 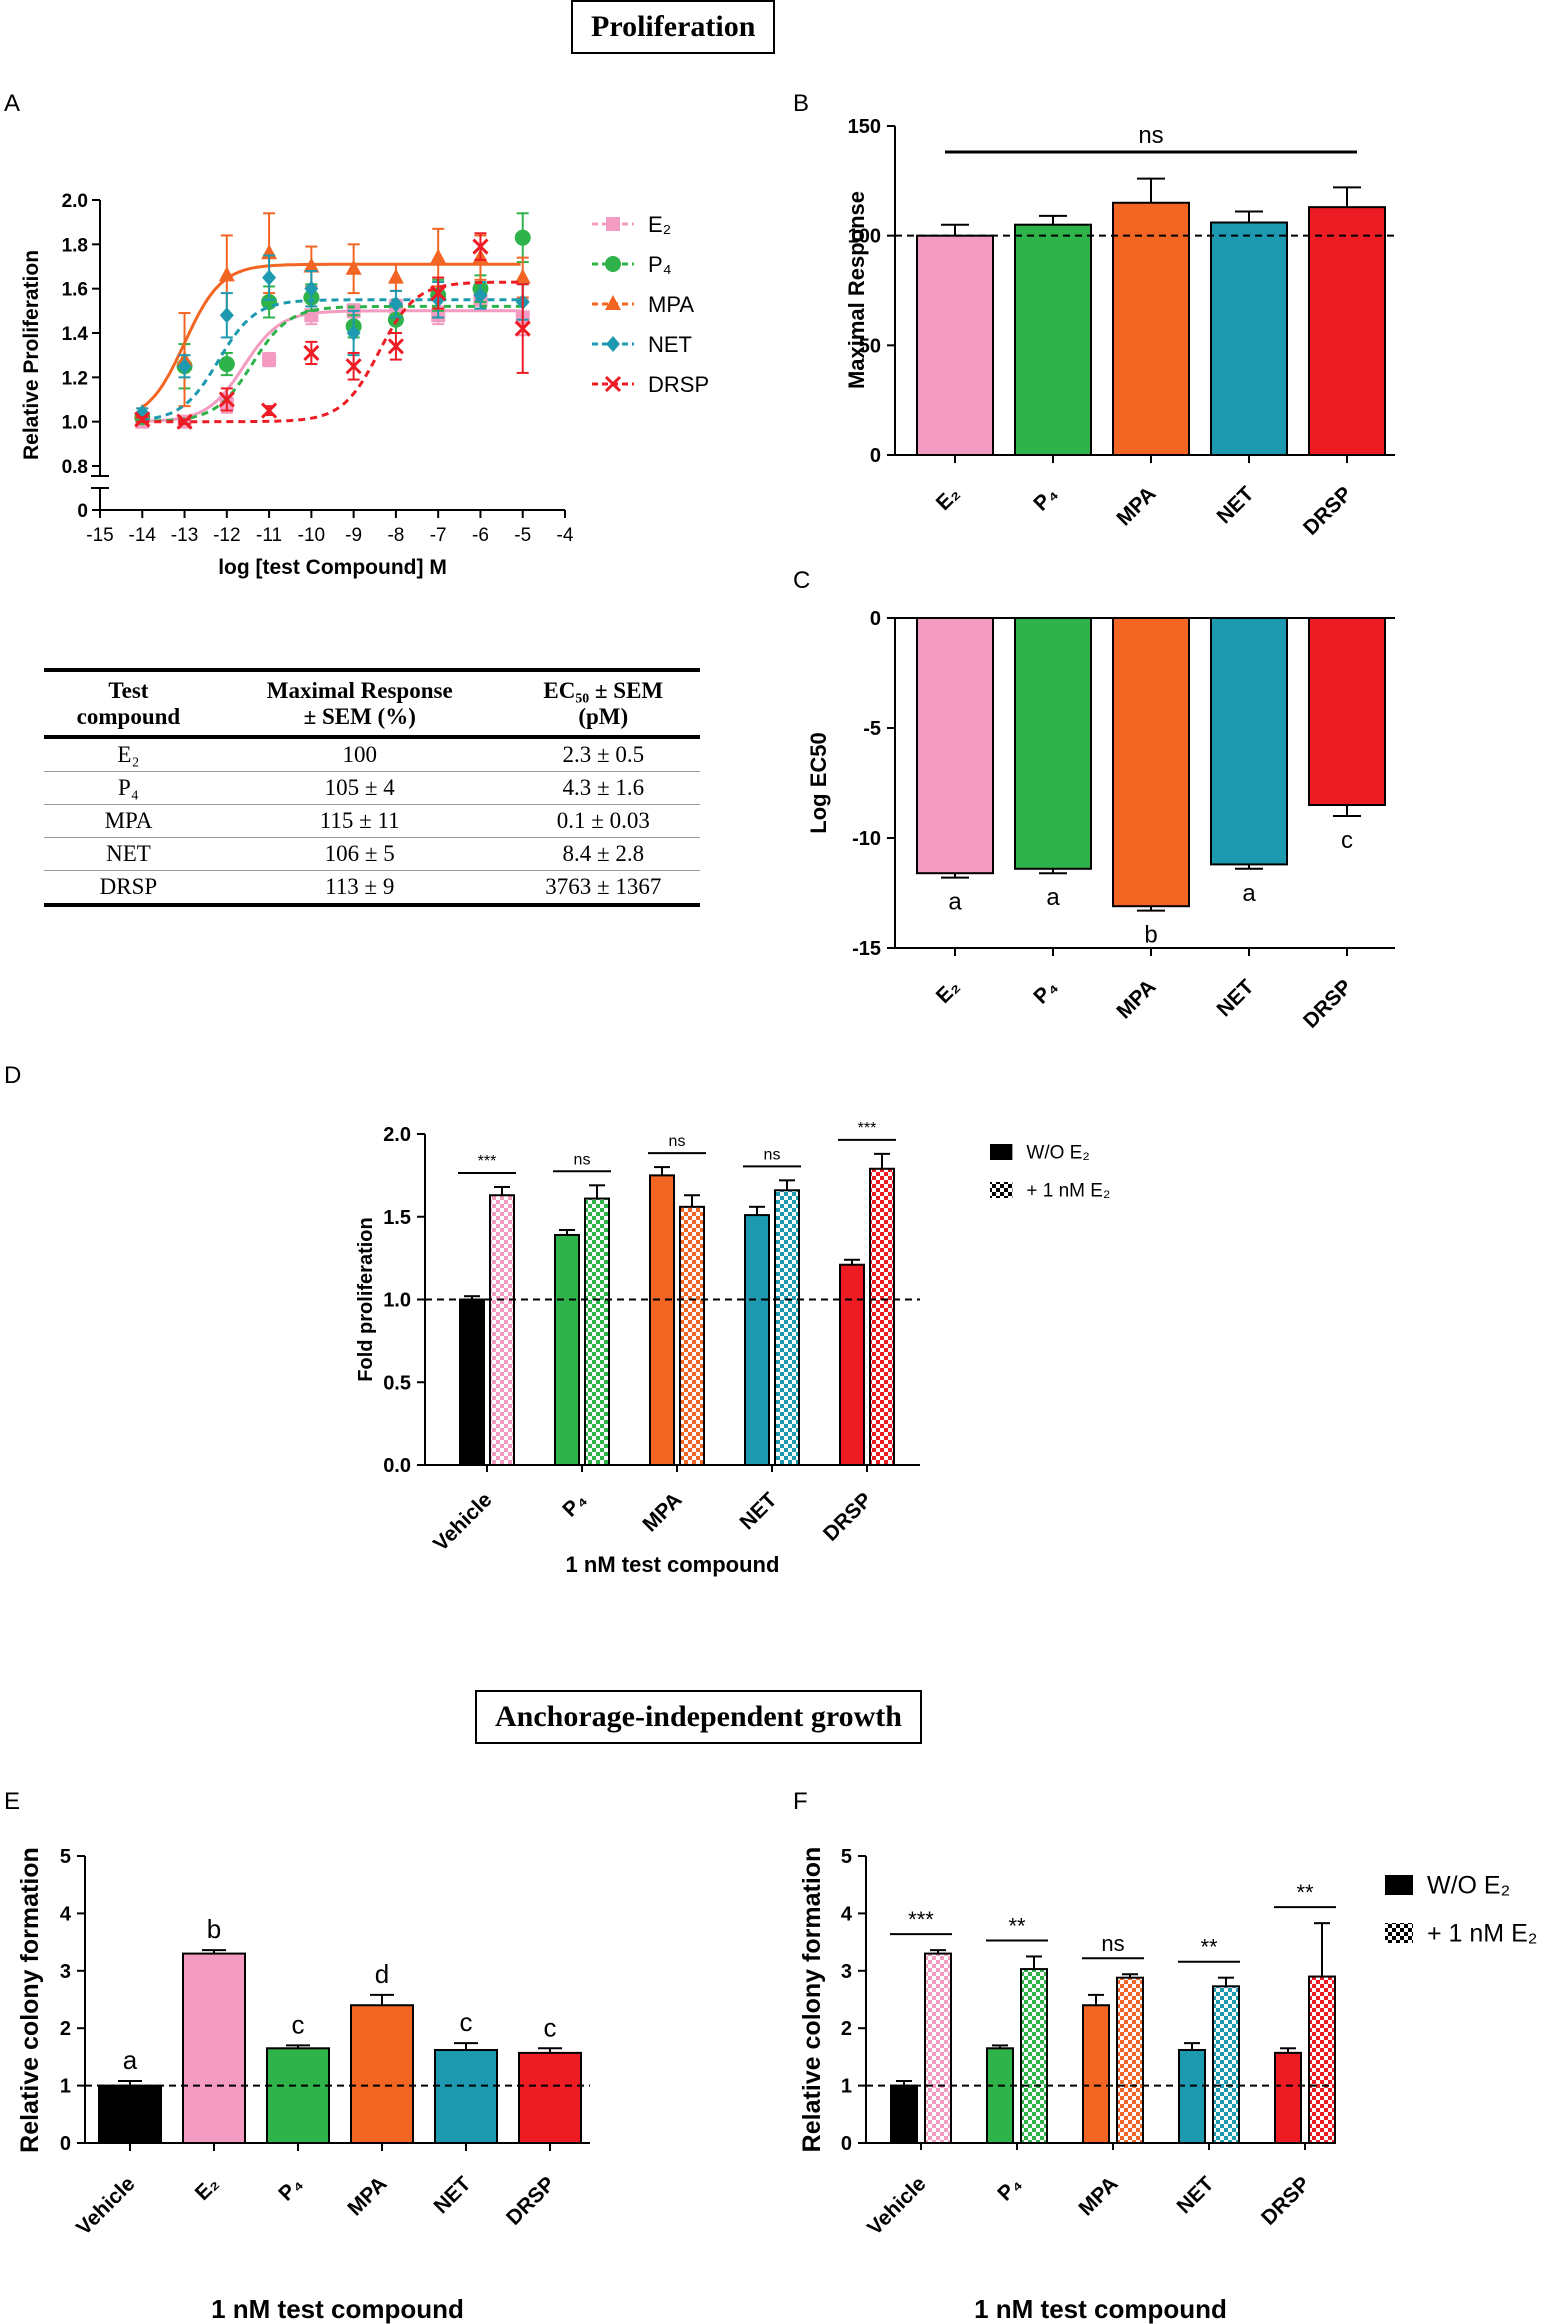 What do you see at coordinates (397, 1218) in the screenshot?
I see `d-y-tick-label: 1.5` at bounding box center [397, 1218].